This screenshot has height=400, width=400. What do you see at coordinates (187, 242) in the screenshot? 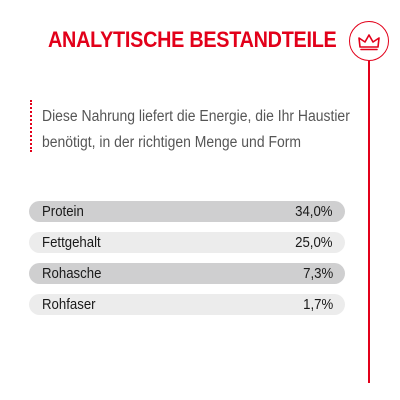
I see `table-row: Fettgehalt 25,0%` at bounding box center [187, 242].